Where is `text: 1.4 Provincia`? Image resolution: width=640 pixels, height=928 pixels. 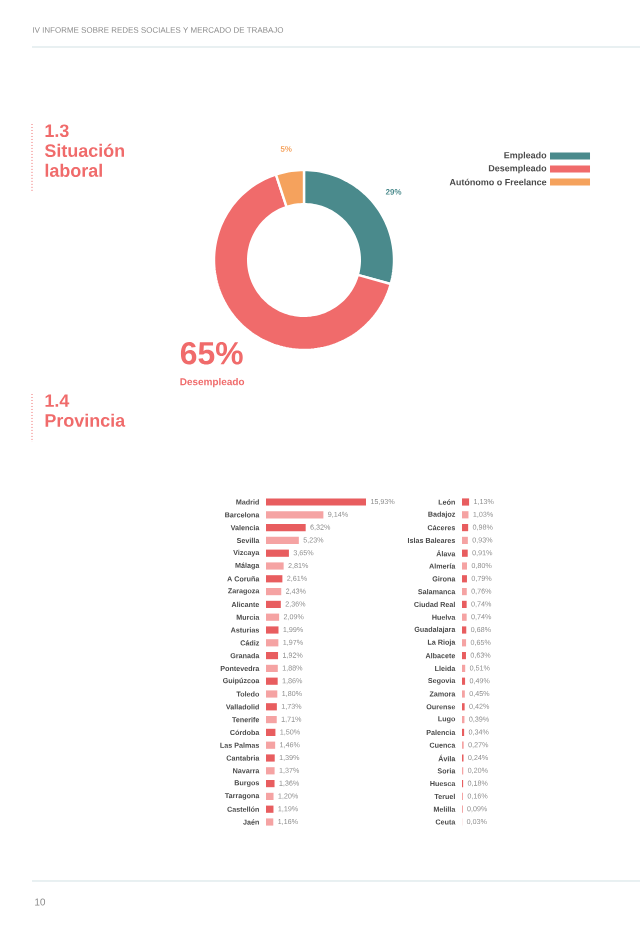
text: 1.4 Provincia is located at coordinates (85, 410).